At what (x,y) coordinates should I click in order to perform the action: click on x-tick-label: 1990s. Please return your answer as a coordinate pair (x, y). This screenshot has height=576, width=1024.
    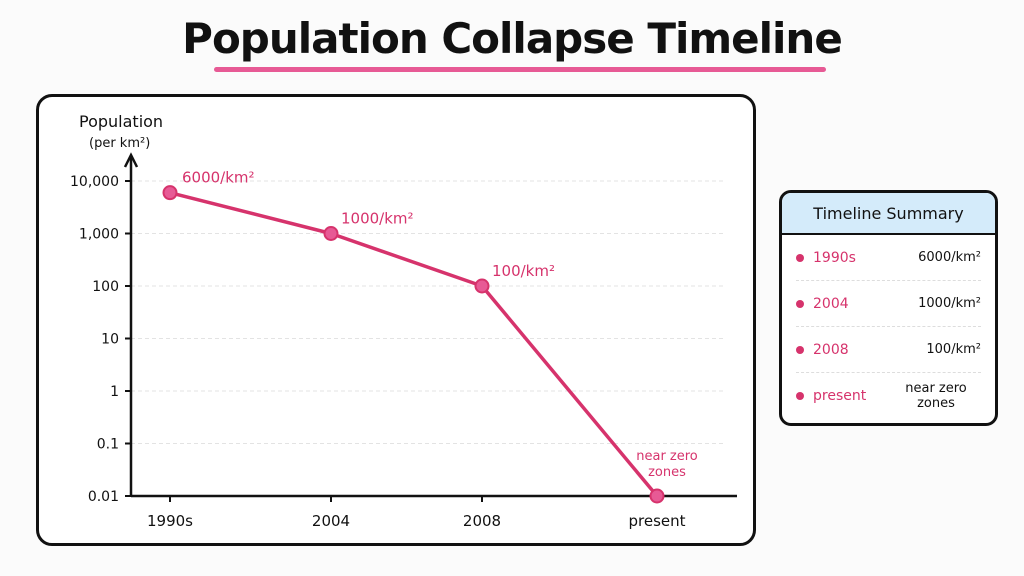
    Looking at the image, I should click on (170, 521).